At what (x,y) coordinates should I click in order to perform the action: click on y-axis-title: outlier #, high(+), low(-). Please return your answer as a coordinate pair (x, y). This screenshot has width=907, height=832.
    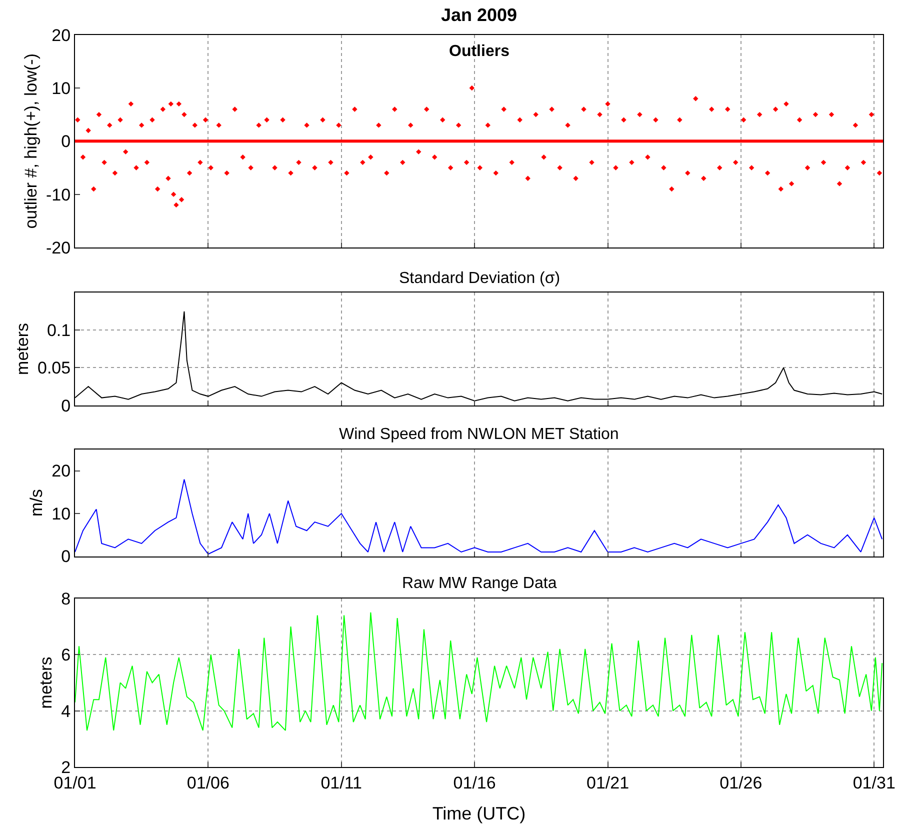
    Looking at the image, I should click on (31, 141).